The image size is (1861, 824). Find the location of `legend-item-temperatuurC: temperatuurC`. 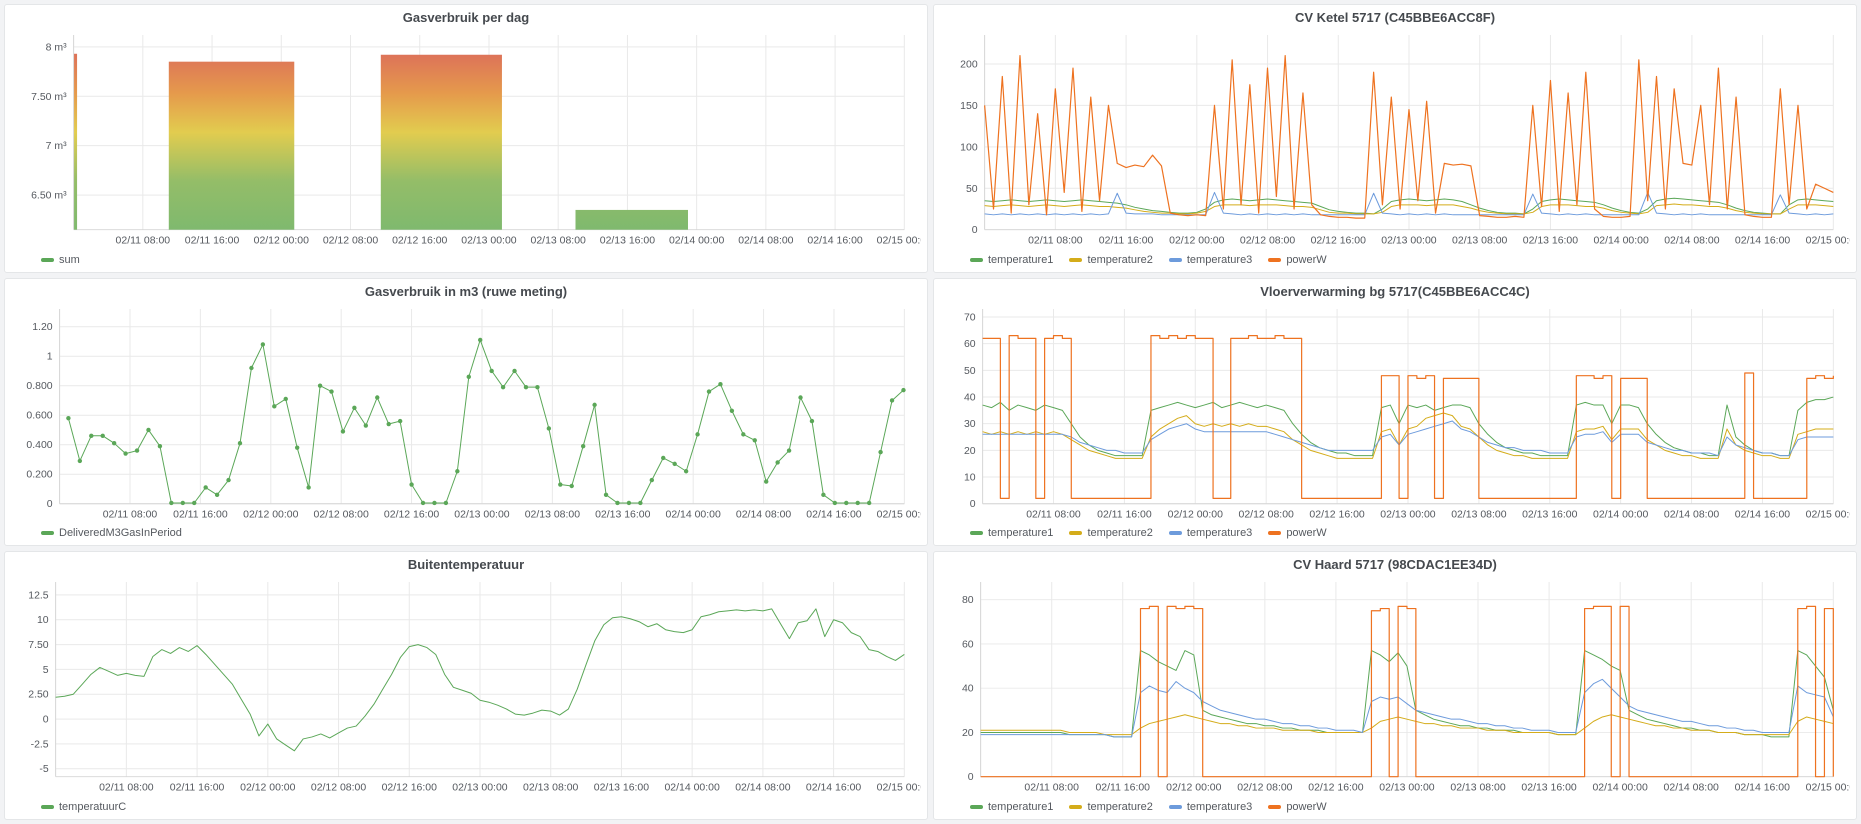

legend-item-temperatuurC: temperatuurC is located at coordinates (83, 807).